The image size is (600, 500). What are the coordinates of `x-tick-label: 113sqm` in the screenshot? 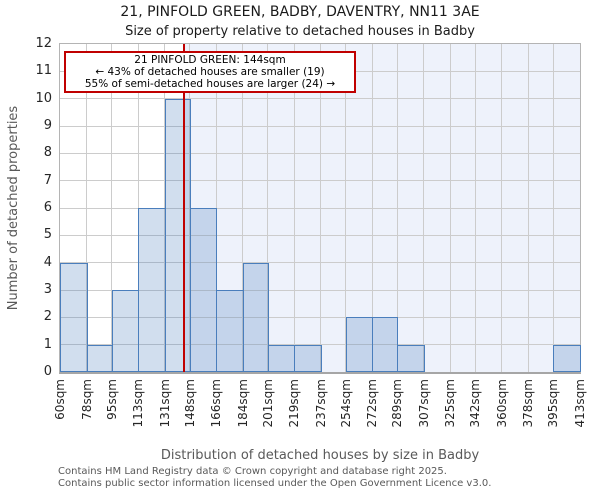 It's located at (138, 403).